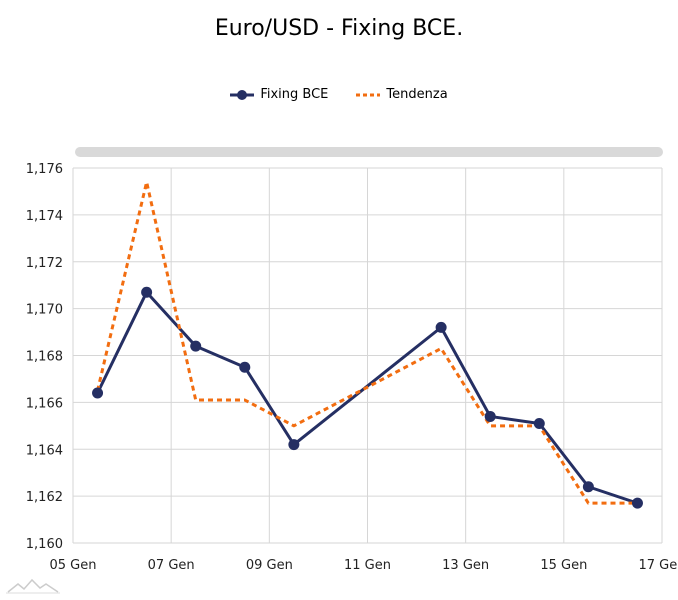 The height and width of the screenshot is (600, 678). What do you see at coordinates (44, 450) in the screenshot?
I see `y-tick-label: 1,164` at bounding box center [44, 450].